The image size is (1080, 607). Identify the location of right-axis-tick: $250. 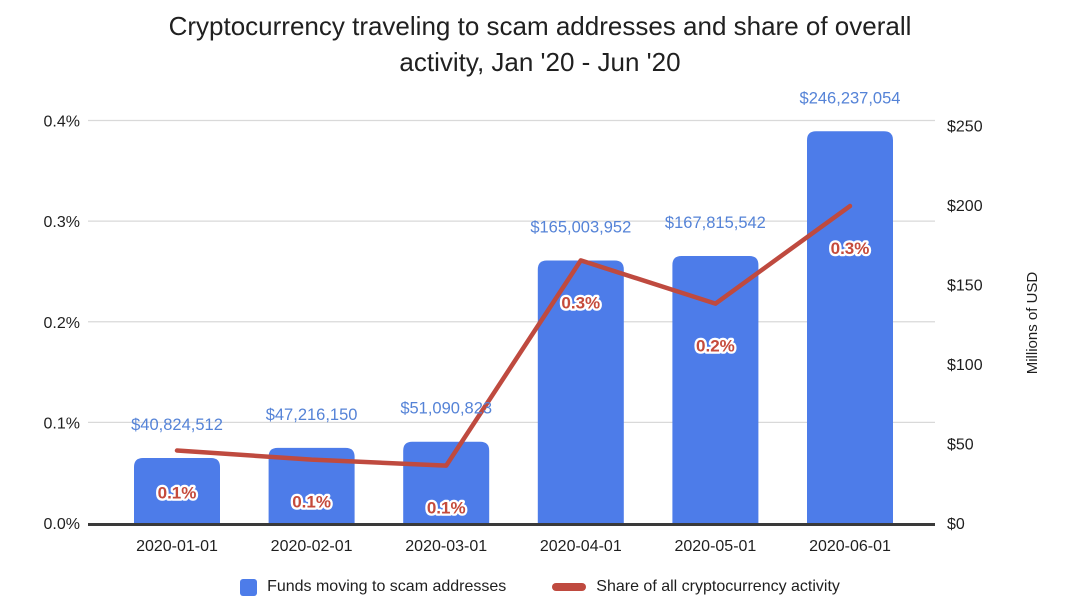
(965, 126).